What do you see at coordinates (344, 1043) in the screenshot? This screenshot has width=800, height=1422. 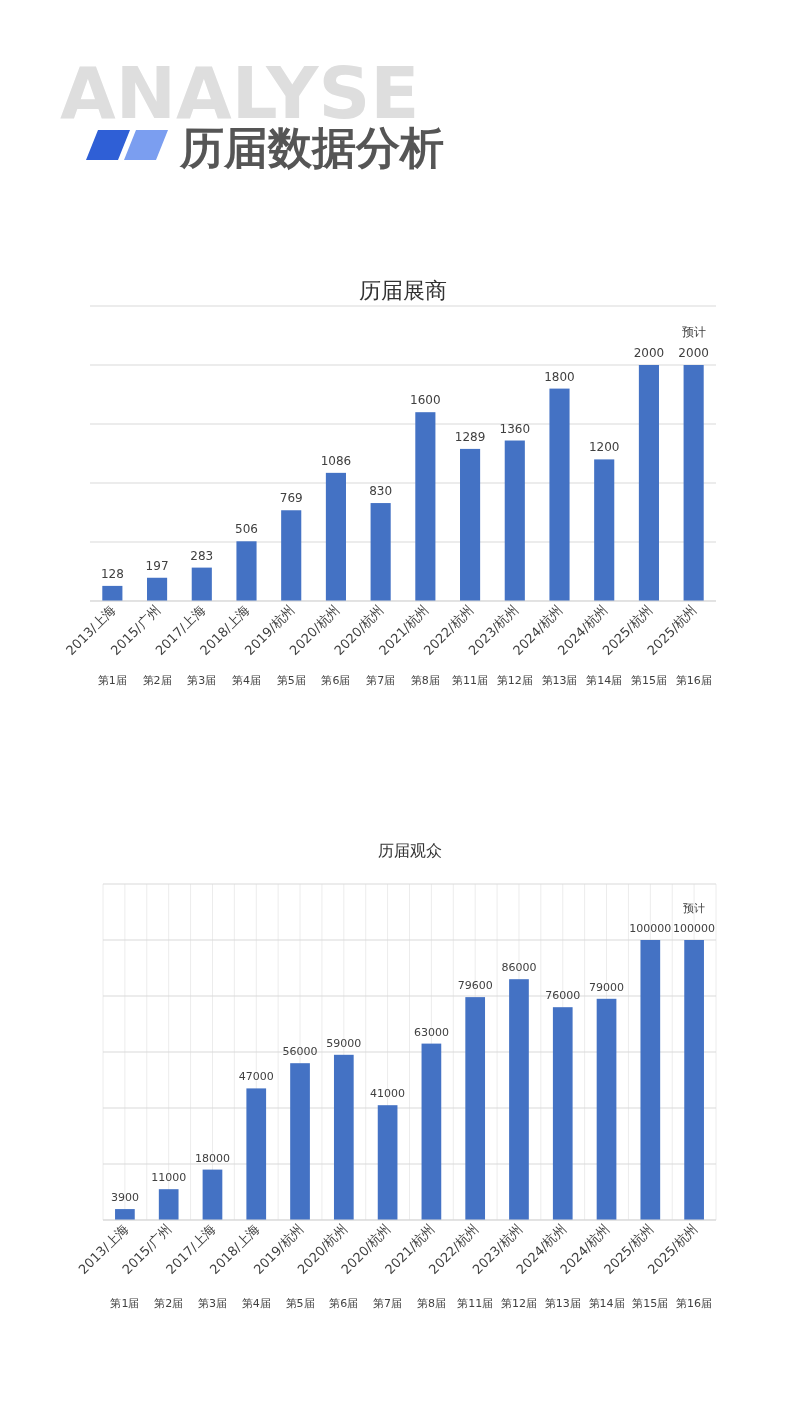 I see `data-label: 59000` at bounding box center [344, 1043].